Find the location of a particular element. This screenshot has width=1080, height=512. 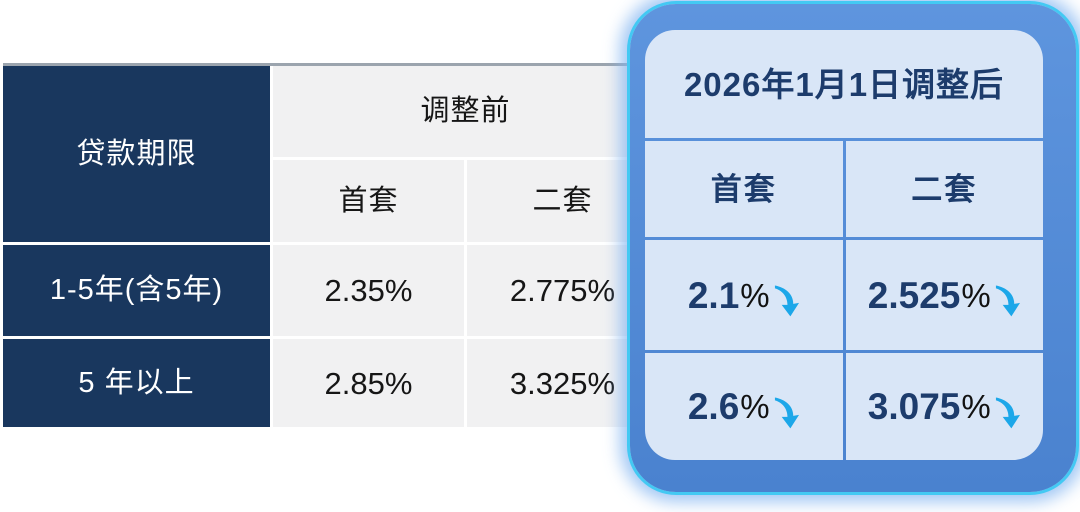

after-rate-over5y-second: 3.075% is located at coordinates (944, 406).